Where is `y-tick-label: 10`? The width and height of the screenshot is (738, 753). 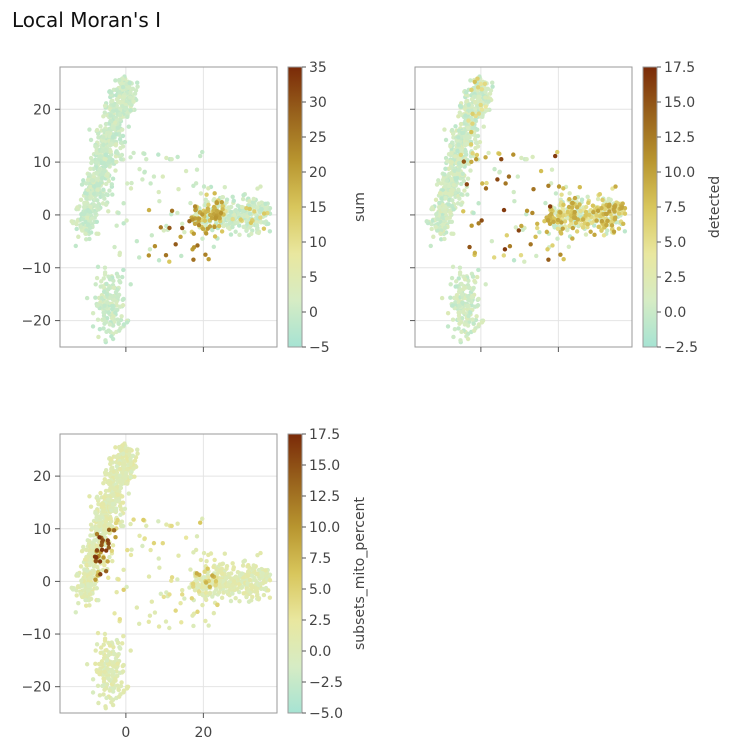 y-tick-label: 10 is located at coordinates (42, 163).